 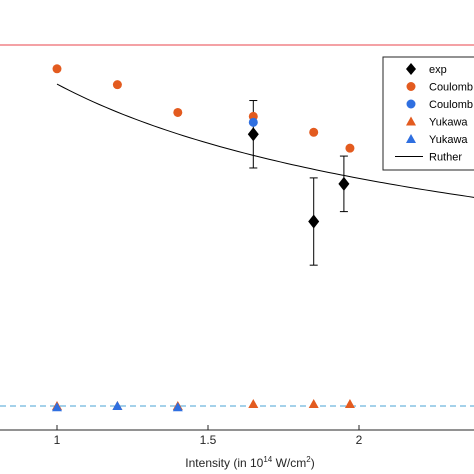 What do you see at coordinates (237, 436) in the screenshot?
I see `x-axis: 11.522.533.5` at bounding box center [237, 436].